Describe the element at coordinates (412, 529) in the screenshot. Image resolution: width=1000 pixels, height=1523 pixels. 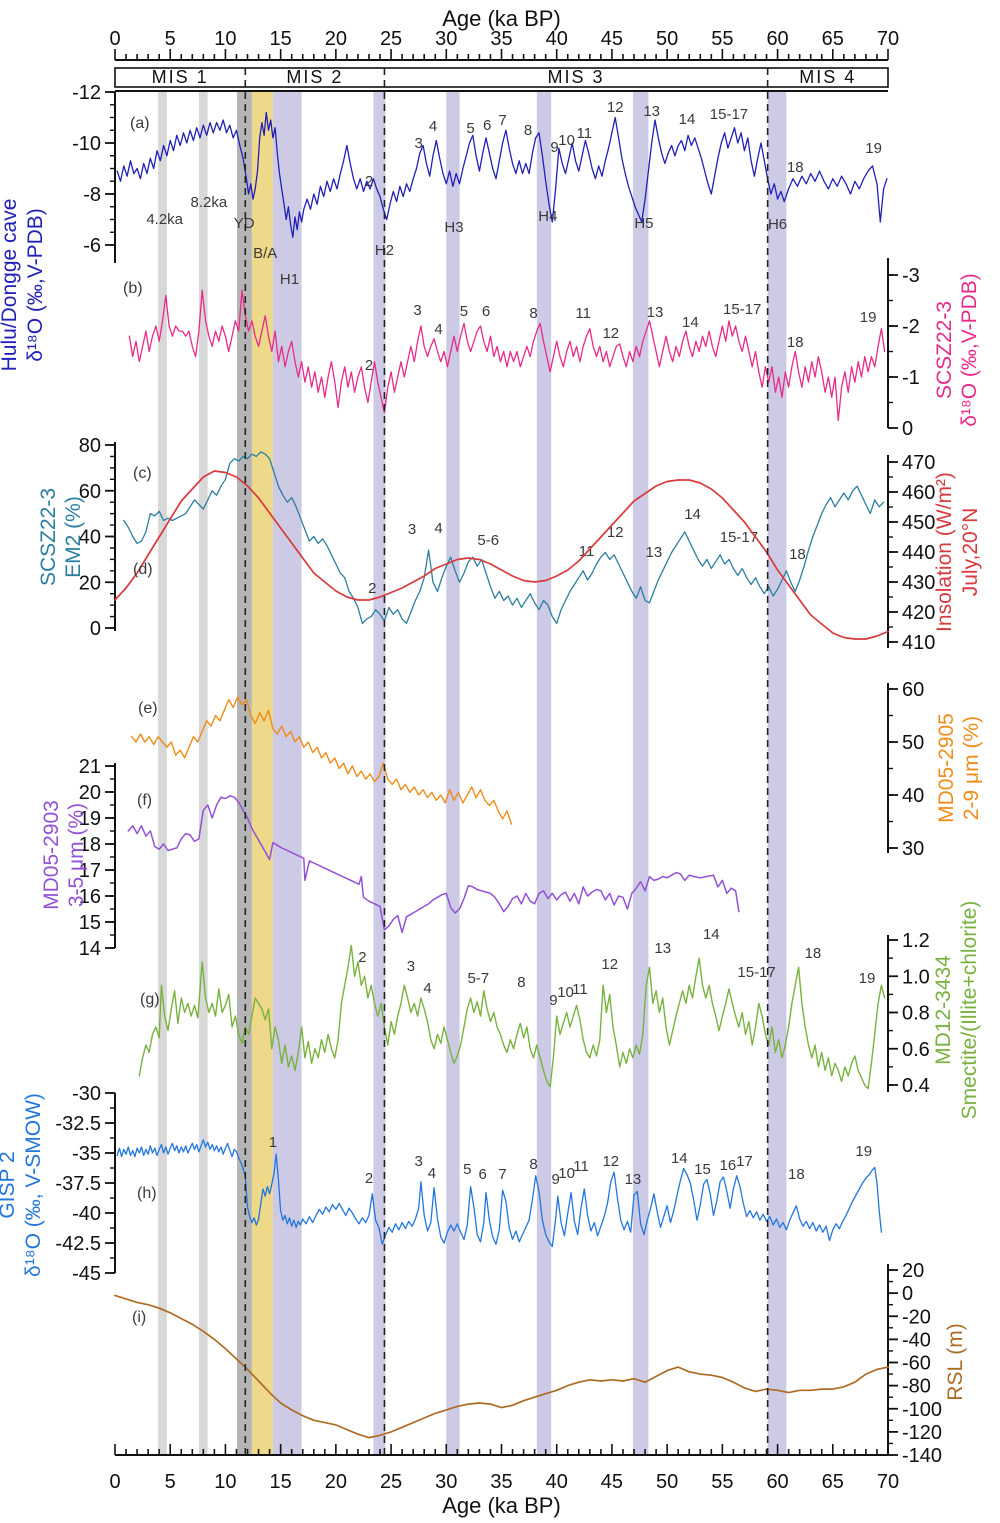
I see `event-label-c-3: 3` at that location.